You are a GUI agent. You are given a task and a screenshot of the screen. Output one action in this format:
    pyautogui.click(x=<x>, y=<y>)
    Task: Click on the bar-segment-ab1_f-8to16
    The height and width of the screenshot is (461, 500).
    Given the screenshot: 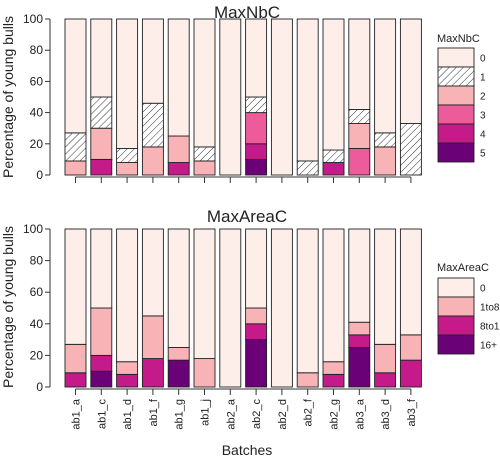 What is the action you would take?
    pyautogui.click(x=152, y=373)
    